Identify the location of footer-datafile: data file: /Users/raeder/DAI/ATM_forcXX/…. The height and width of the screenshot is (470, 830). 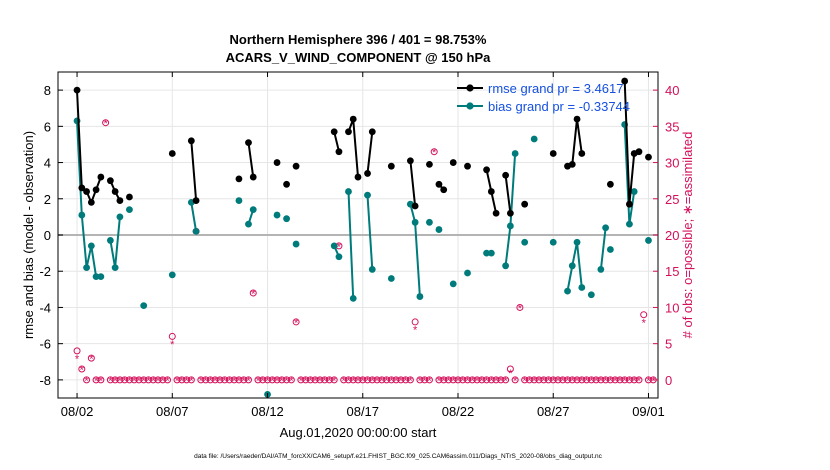
(398, 456).